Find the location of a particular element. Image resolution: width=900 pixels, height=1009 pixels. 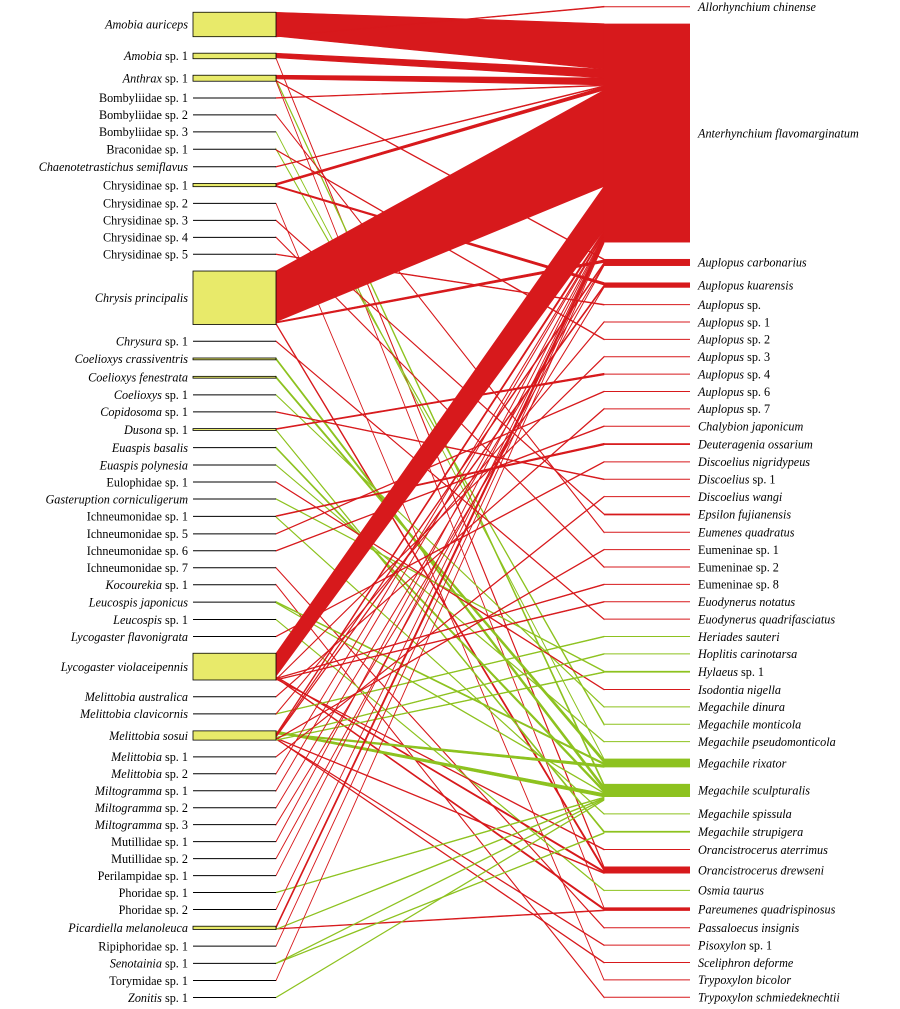

parasite-label: Coelioxys fenestrata is located at coordinates (138, 378).